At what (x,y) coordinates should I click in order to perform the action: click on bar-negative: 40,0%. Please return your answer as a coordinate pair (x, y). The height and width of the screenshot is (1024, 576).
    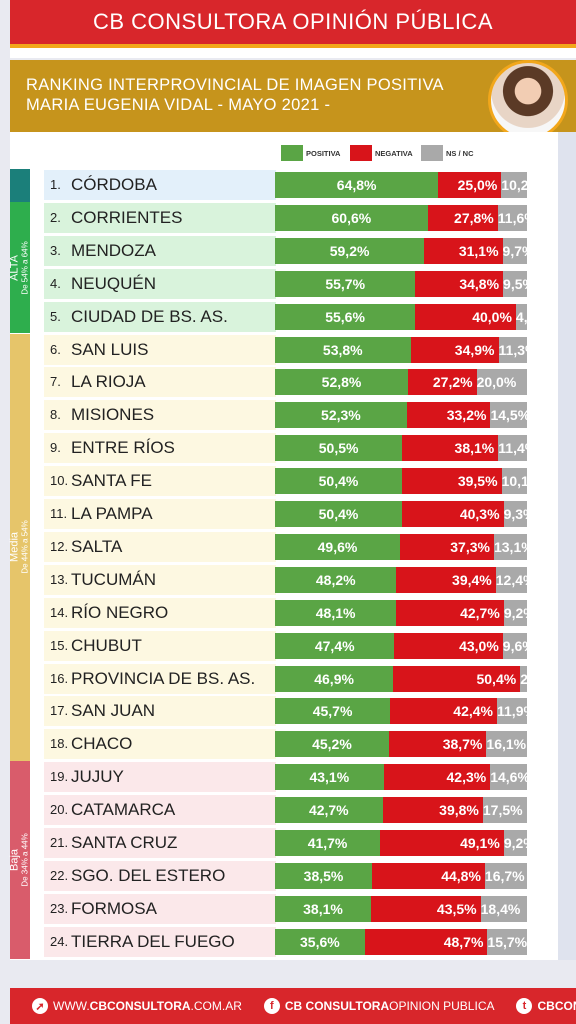
    Looking at the image, I should click on (465, 316).